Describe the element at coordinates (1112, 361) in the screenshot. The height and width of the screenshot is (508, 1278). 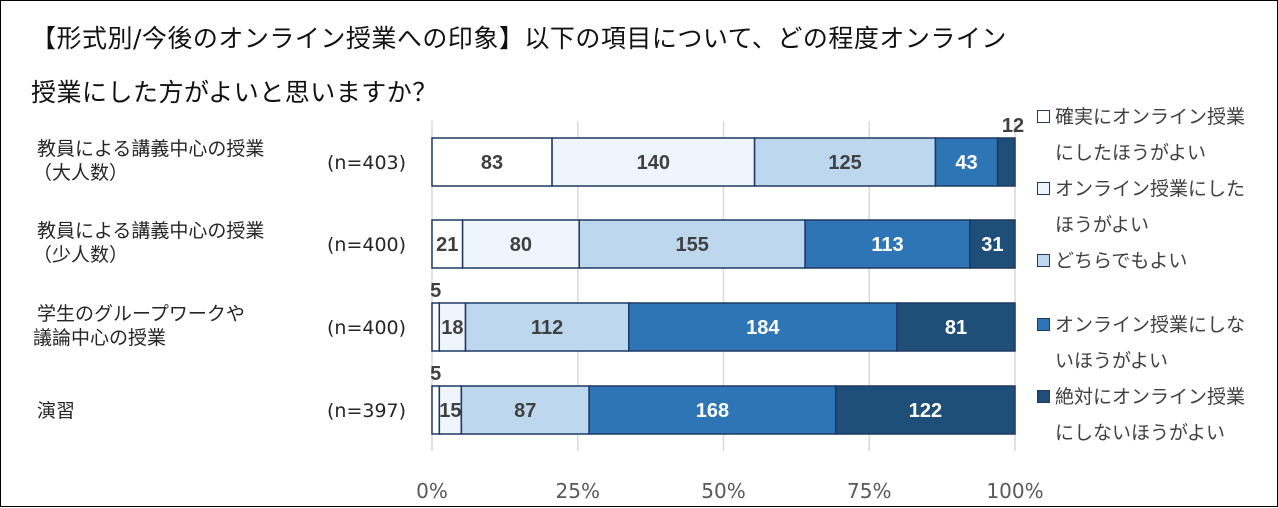
I see `legend-label: いほうがよい` at that location.